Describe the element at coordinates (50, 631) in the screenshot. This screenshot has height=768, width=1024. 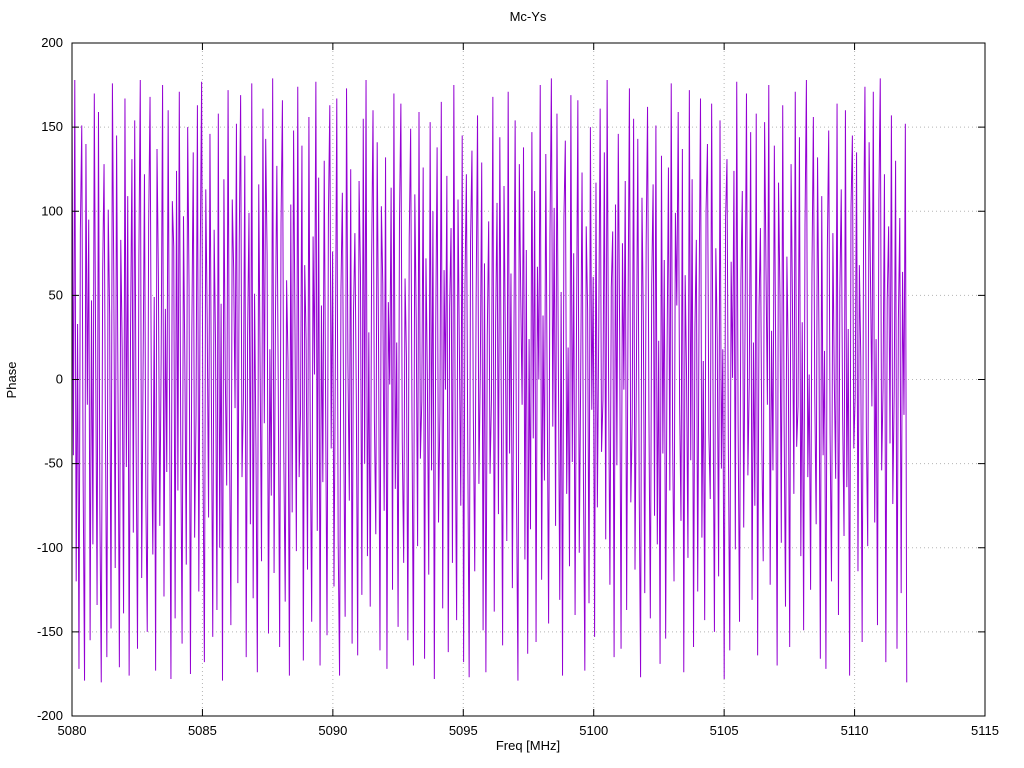
I see `y-tick-label: -150` at that location.